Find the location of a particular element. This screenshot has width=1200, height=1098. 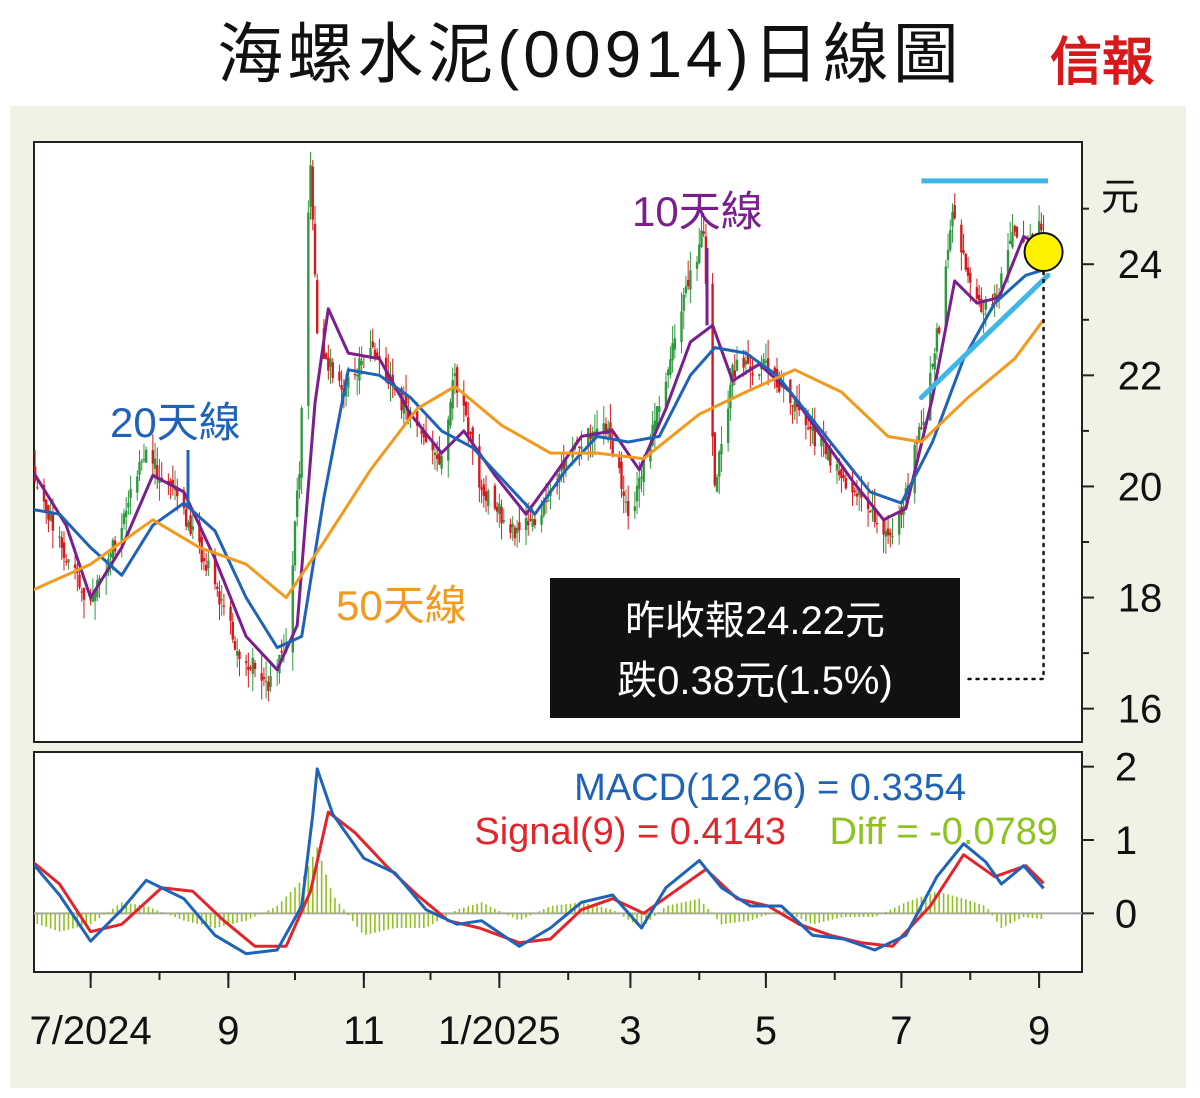

last-close-marker is located at coordinates (1043, 252).